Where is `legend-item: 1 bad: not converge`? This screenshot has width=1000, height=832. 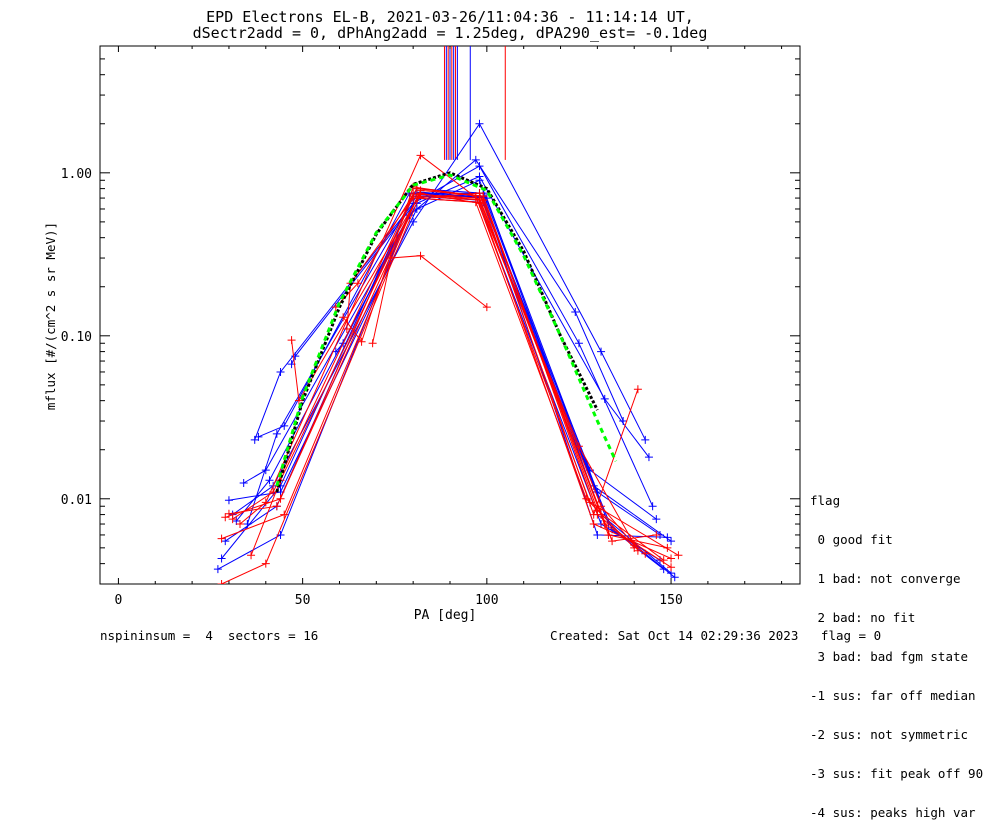
legend-item: 1 bad: not converge is located at coordinates (885, 578).